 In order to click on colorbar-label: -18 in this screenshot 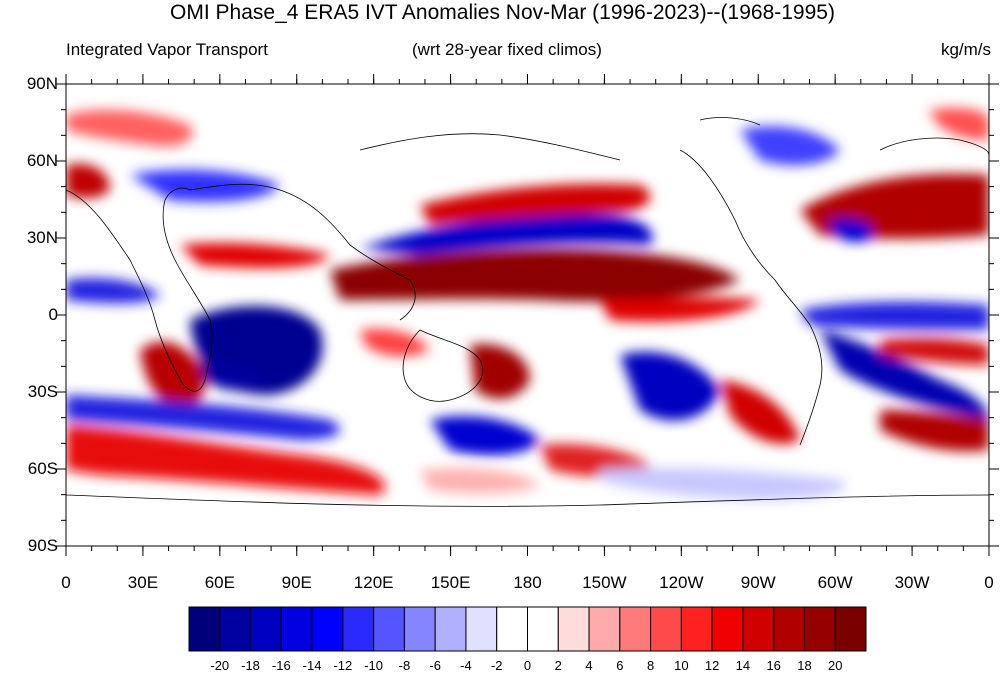, I will do `click(250, 665)`.